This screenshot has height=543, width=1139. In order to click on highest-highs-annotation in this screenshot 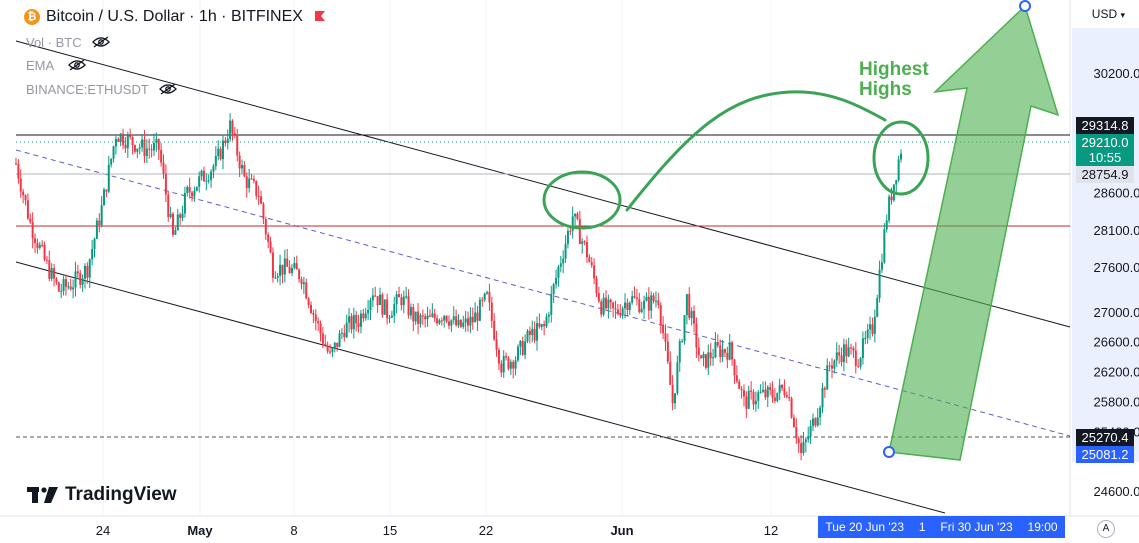, I will do `click(736, 160)`.